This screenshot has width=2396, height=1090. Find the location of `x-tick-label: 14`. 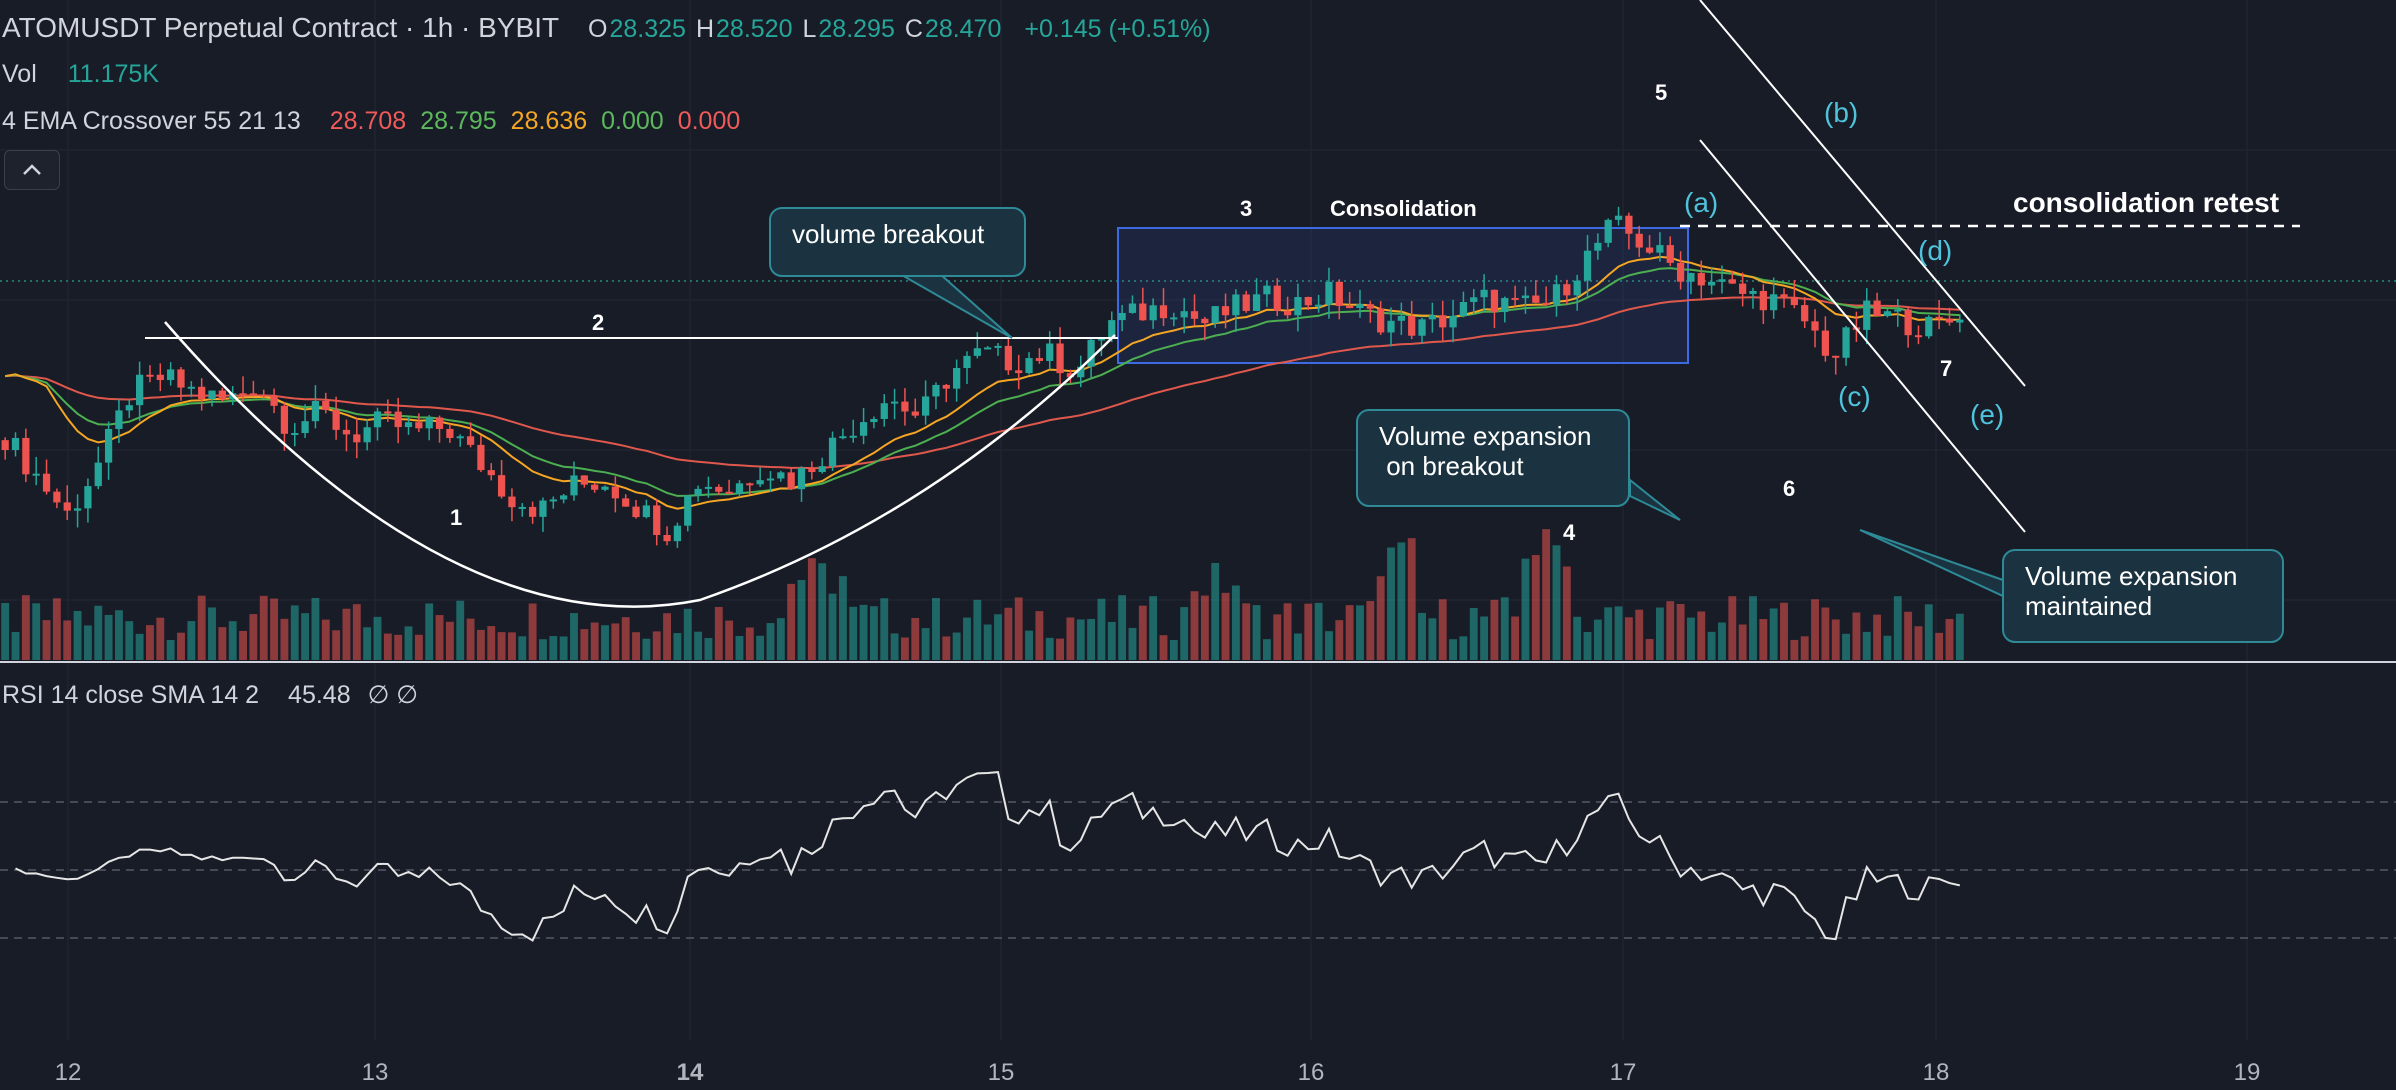

x-tick-label: 14 is located at coordinates (690, 1072).